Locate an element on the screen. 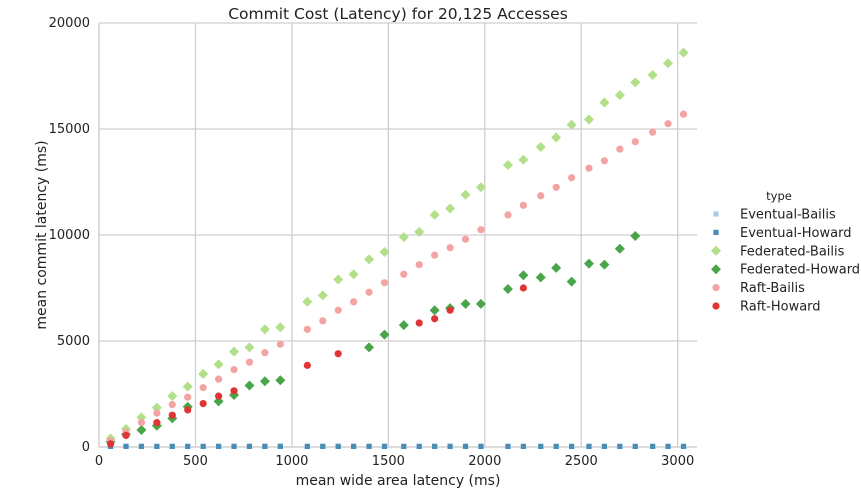 The image size is (861, 504). legend-item-eventual-howard: Eventual-Howard is located at coordinates (782, 233).